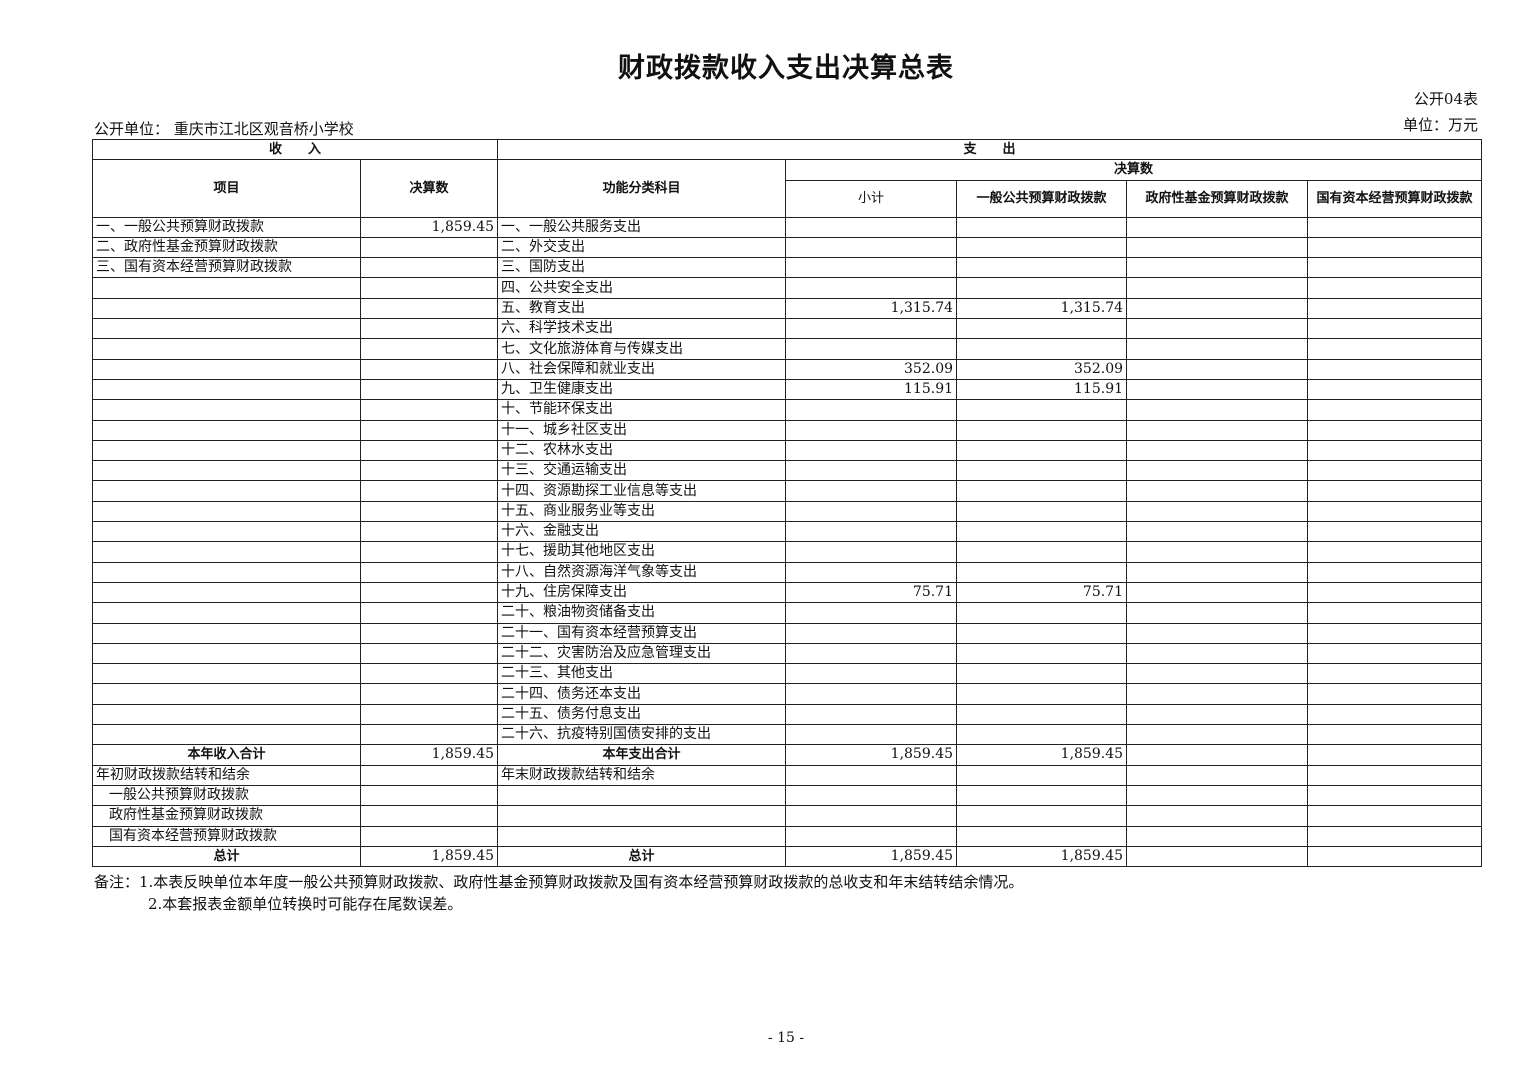  Describe the element at coordinates (1395, 198) in the screenshot. I see `state-capital-header: 国有资本经营预算财政拨款` at that location.